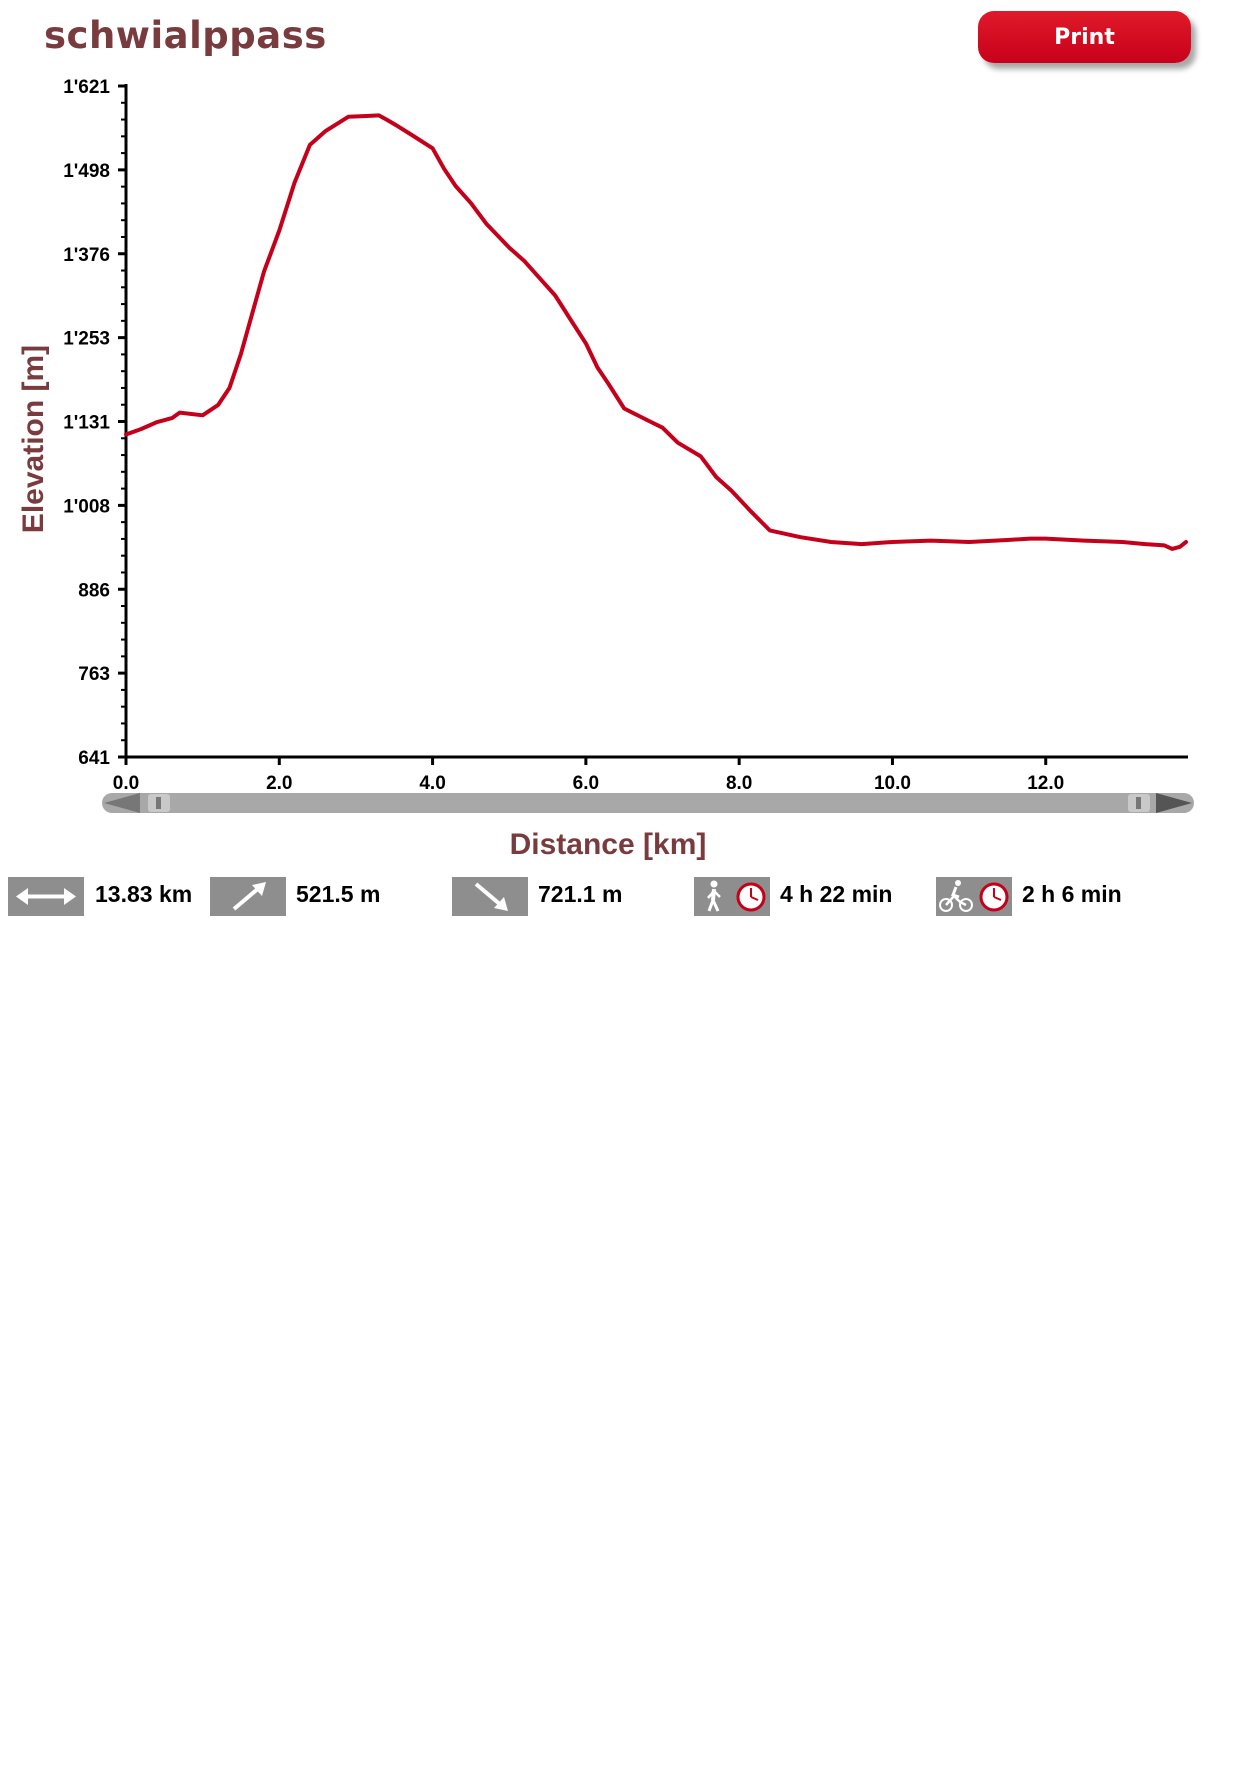 This screenshot has height=1778, width=1241. What do you see at coordinates (836, 894) in the screenshot?
I see `hiking-time-value: 4 h 22 min` at bounding box center [836, 894].